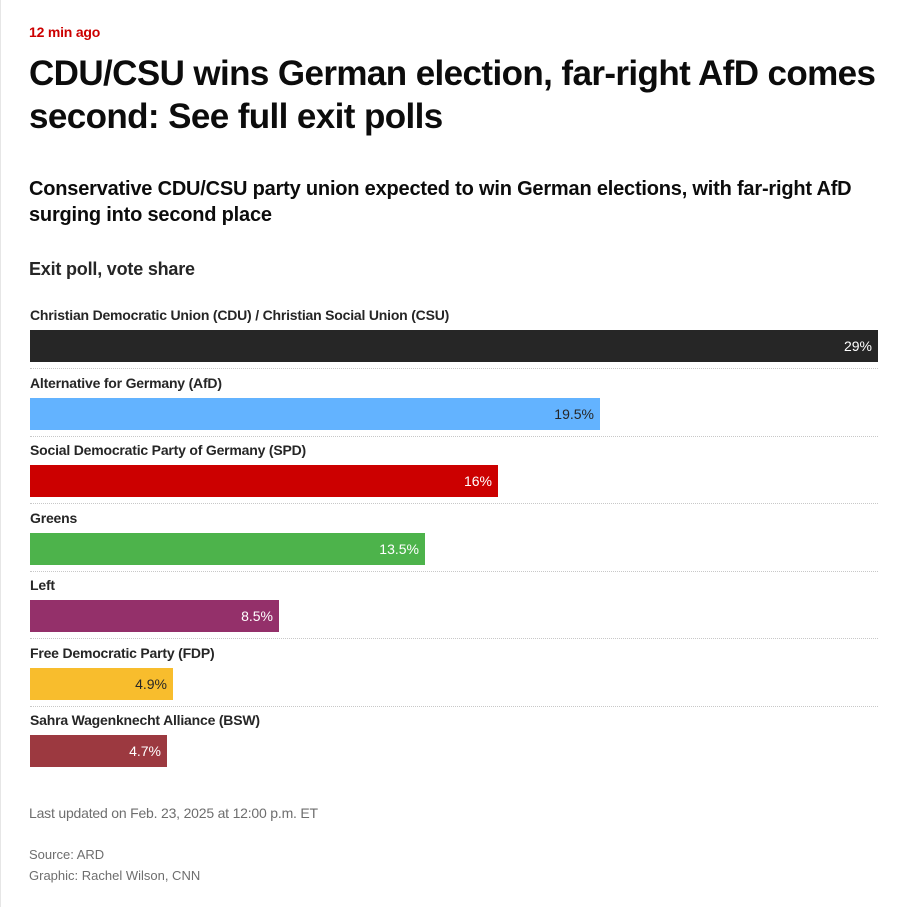 The width and height of the screenshot is (908, 907). Describe the element at coordinates (67, 854) in the screenshot. I see `source-text: Source: ARD` at that location.